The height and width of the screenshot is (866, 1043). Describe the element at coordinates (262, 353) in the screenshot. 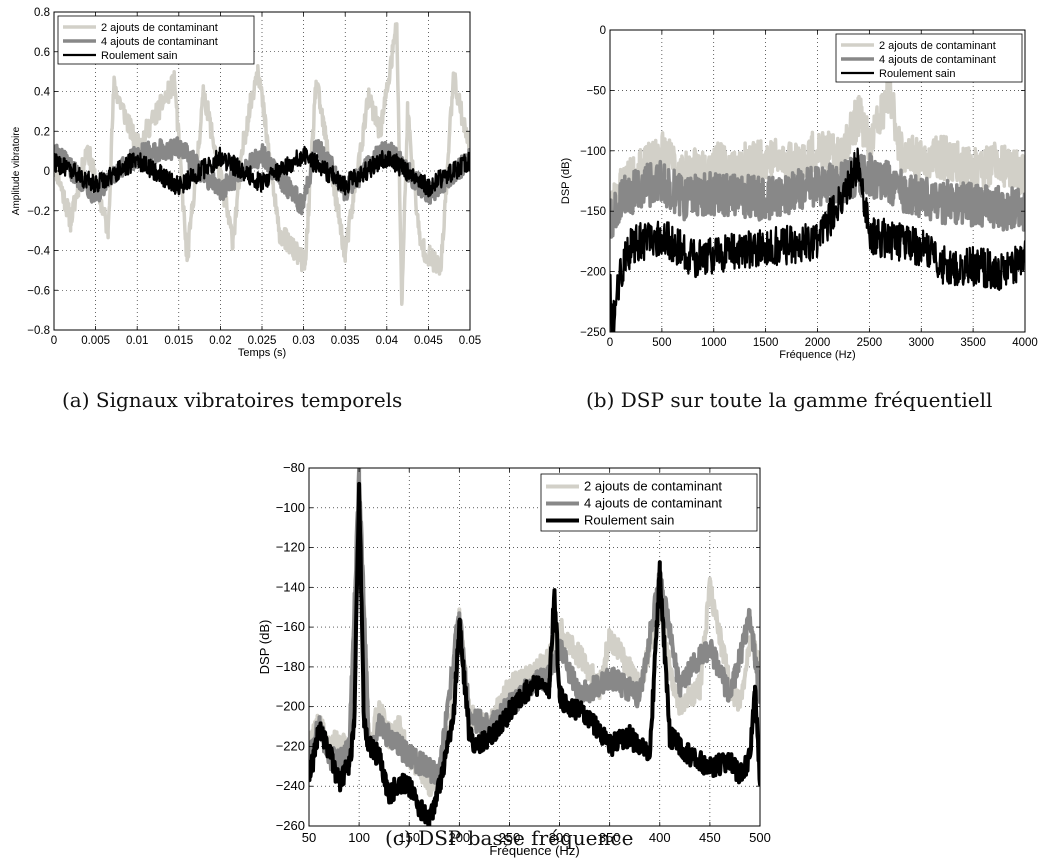

I see `x-axis-label: Temps (s)` at that location.